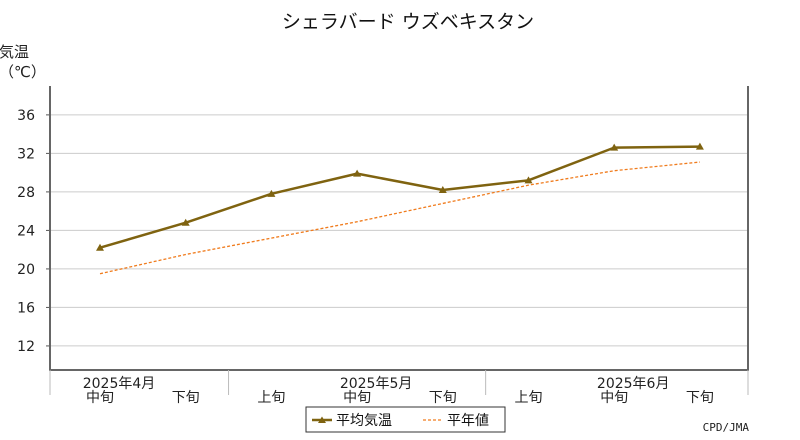 The image size is (800, 440). I want to click on y-tick-label: 12, so click(26, 347).